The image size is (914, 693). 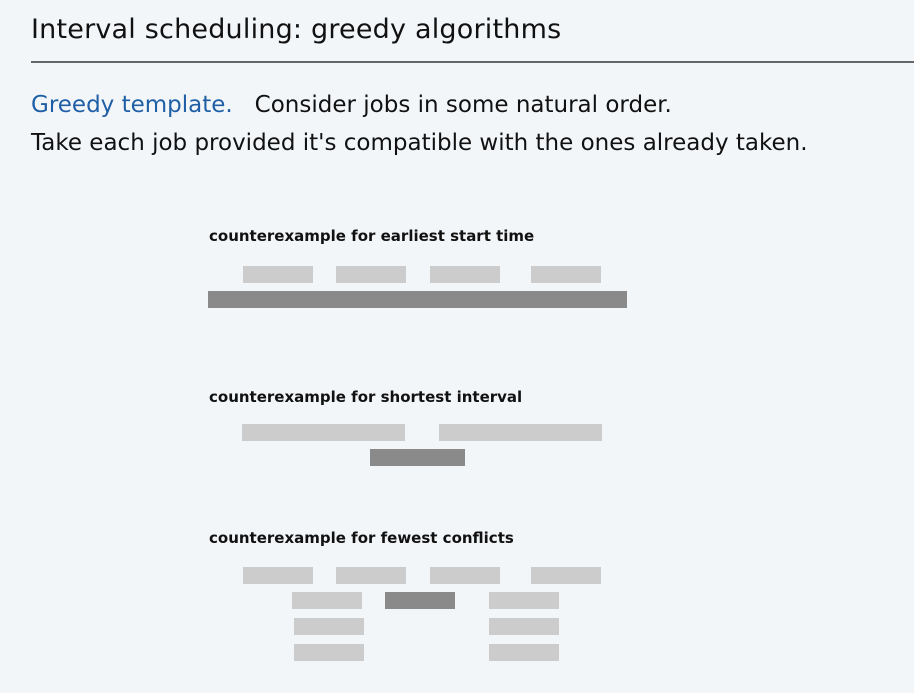 I want to click on template-line1-text: Consider jobs in some natural order., so click(x=463, y=105).